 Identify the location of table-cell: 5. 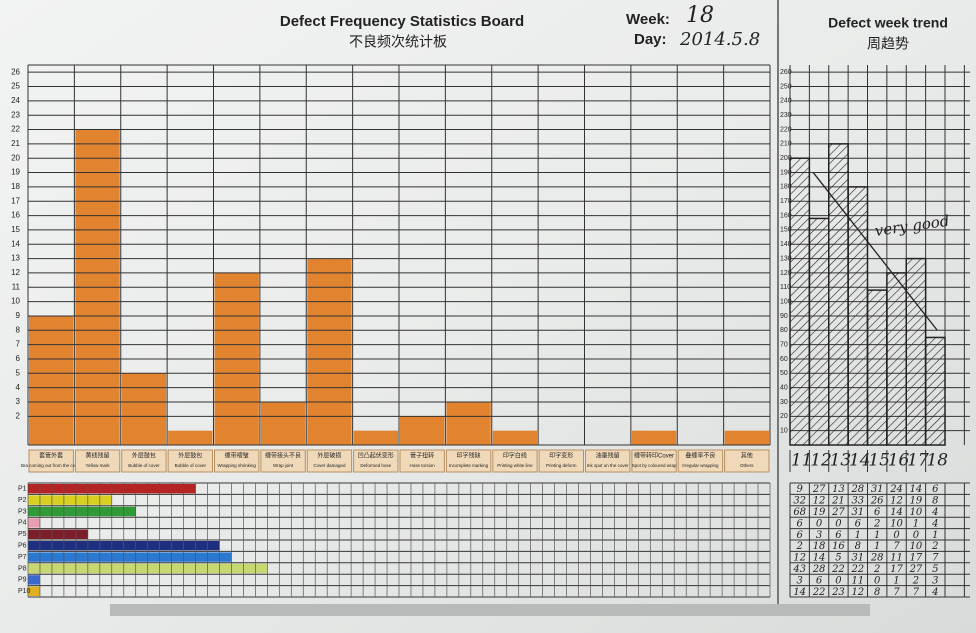
(935, 569).